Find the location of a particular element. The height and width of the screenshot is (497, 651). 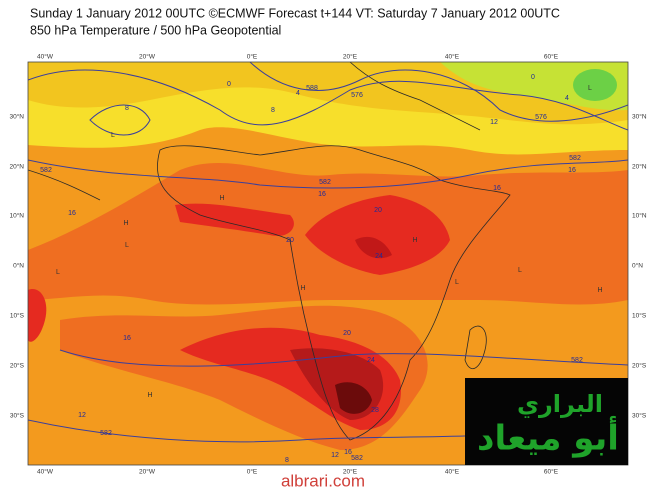

watermark-line2: أبو ميعاد is located at coordinates (548, 437).